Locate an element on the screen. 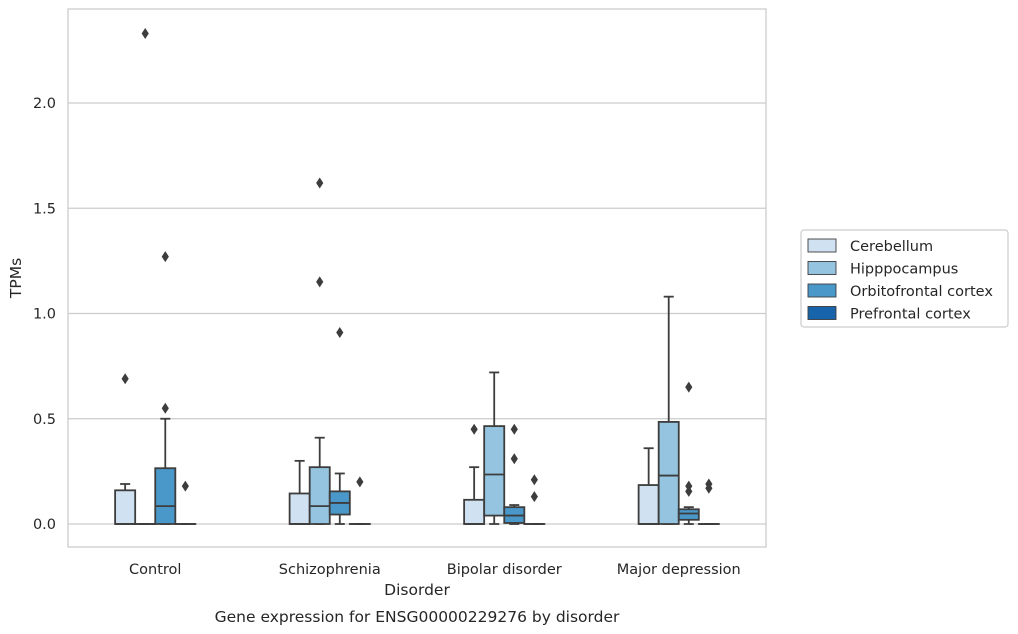  x-tick-label: Bipolar disorder is located at coordinates (504, 570).